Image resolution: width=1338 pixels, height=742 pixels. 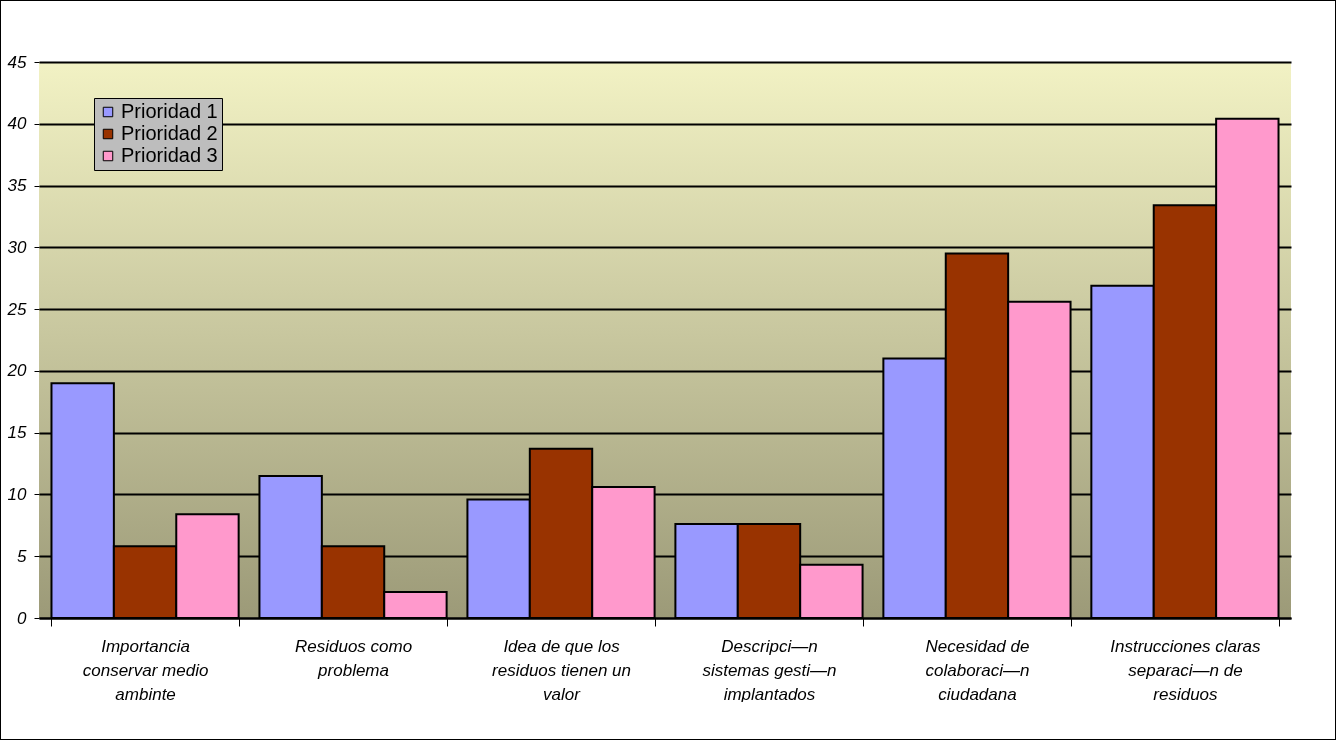 What do you see at coordinates (977, 670) in the screenshot?
I see `x-tick-label: Necesidad de colaboraci—n ciudadana` at bounding box center [977, 670].